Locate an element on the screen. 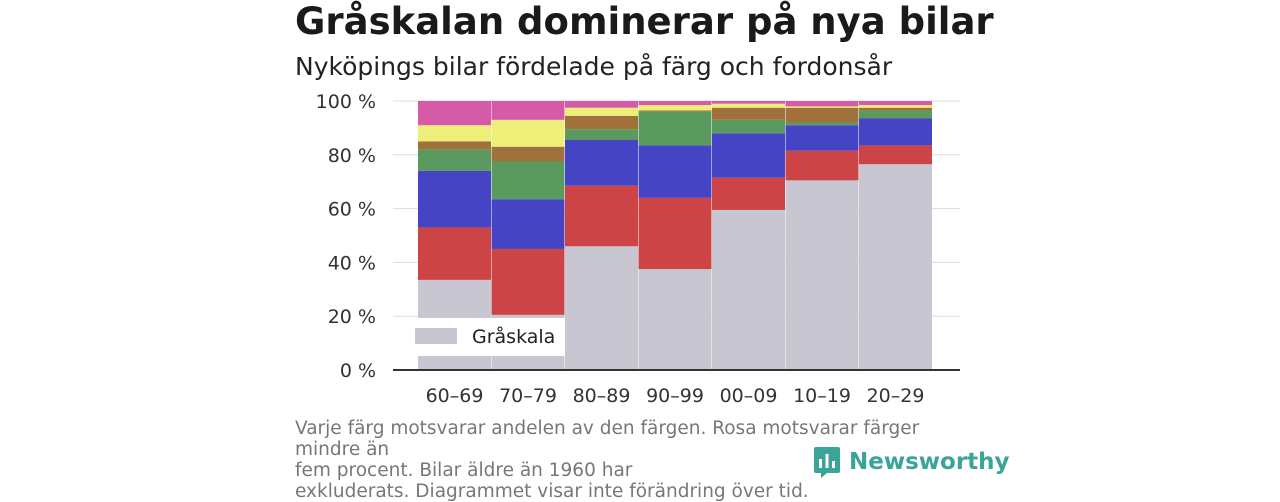 The height and width of the screenshot is (502, 1280). legend-label: Gråskala is located at coordinates (513, 336).